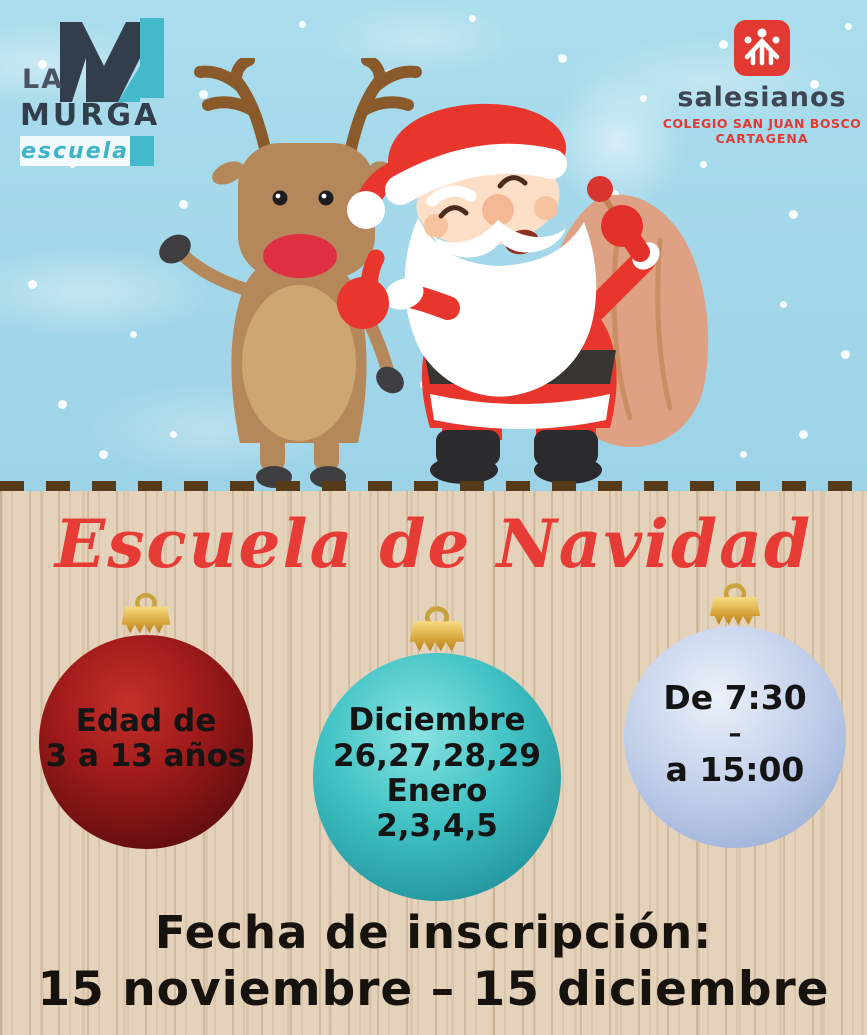 The image size is (867, 1035). Describe the element at coordinates (290, 273) in the screenshot. I see `reindeer` at that location.